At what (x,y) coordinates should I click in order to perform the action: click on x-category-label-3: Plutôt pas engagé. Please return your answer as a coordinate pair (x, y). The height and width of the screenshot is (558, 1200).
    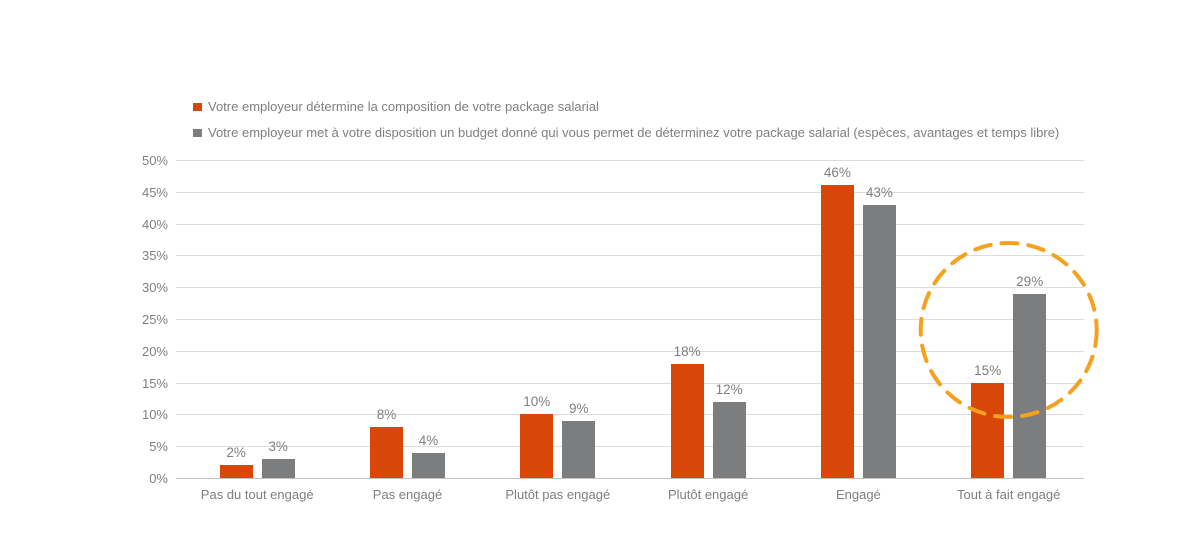
    Looking at the image, I should click on (558, 494).